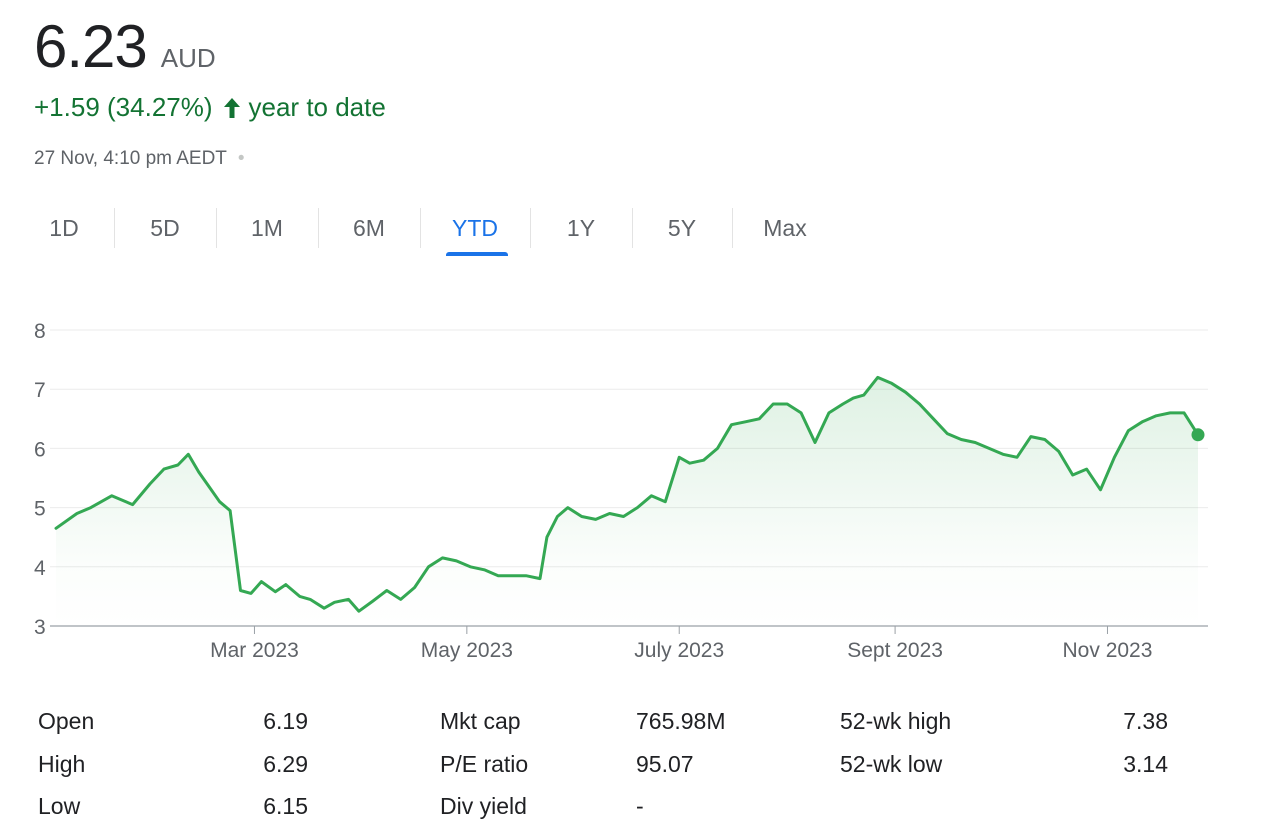  Describe the element at coordinates (1145, 721) in the screenshot. I see `stat-value-52wk-high: 7.38` at that location.